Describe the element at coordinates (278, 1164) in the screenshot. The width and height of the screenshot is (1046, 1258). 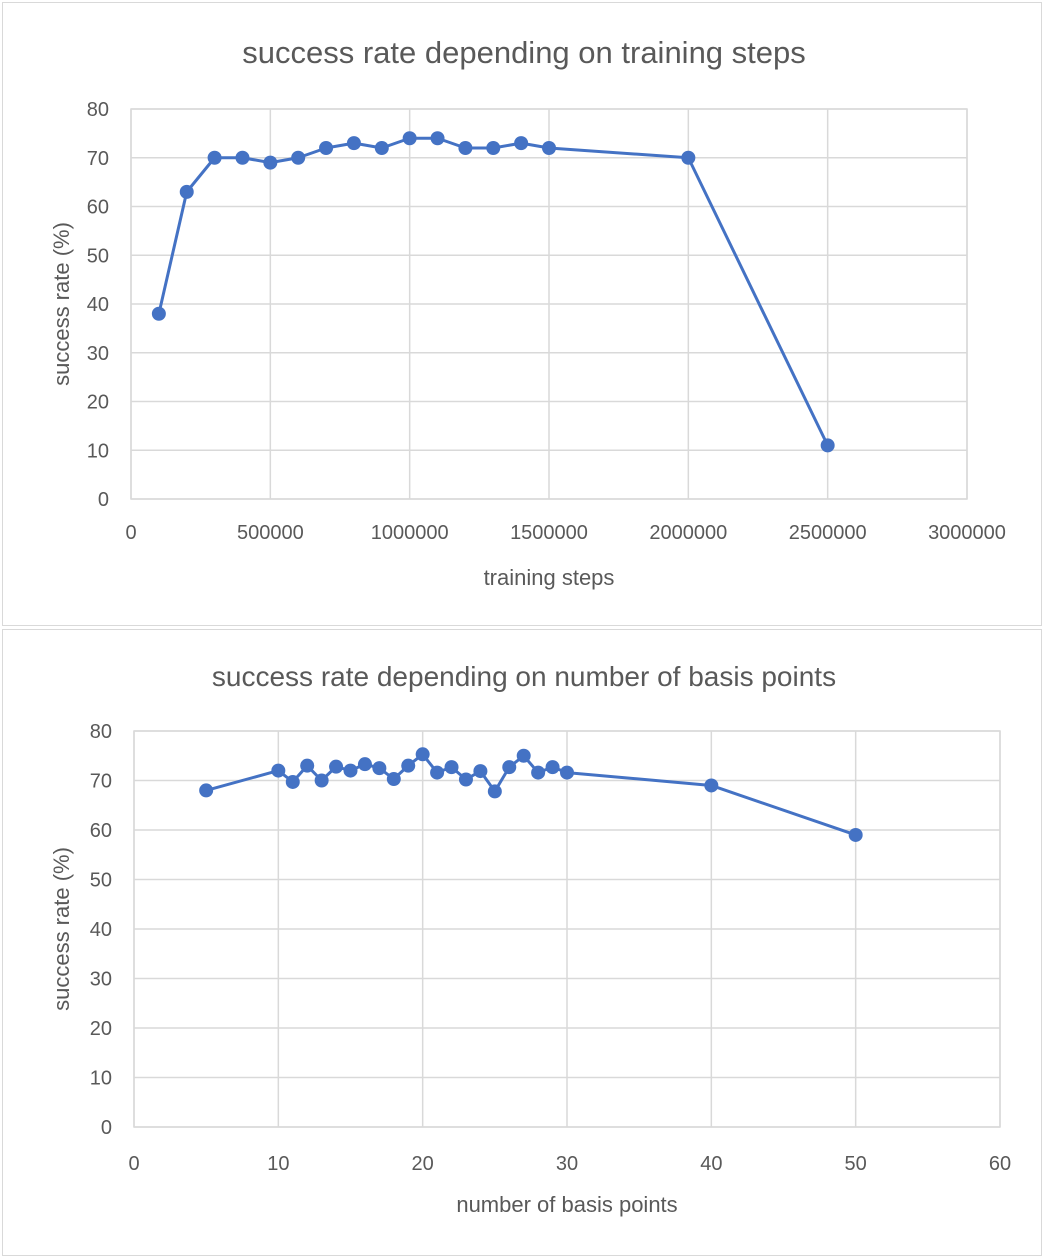
I see `x-tick-label: 10` at that location.